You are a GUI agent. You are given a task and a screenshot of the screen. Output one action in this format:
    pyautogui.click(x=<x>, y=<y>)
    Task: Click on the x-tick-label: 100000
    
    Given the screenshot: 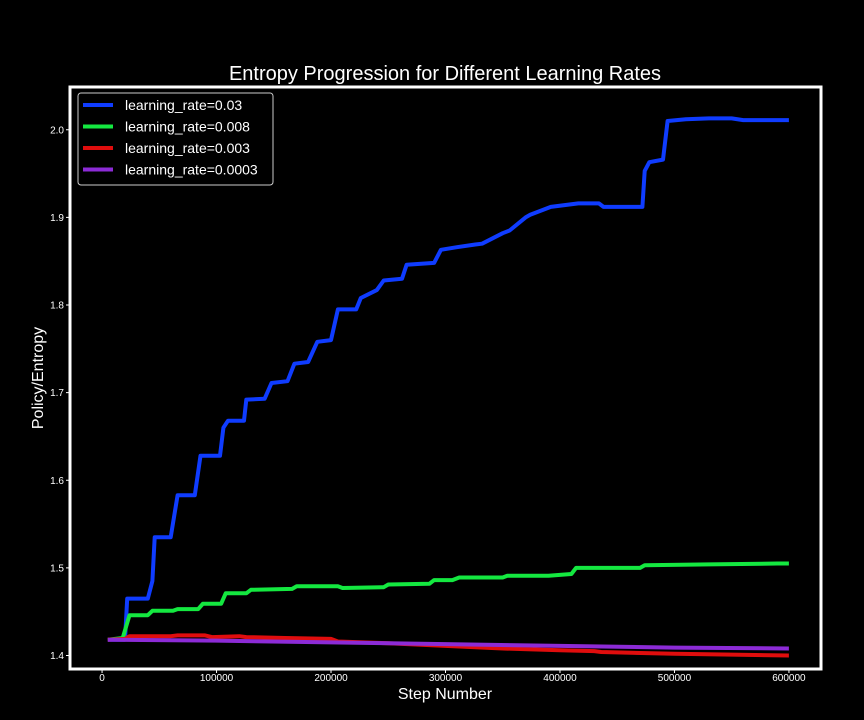 What is the action you would take?
    pyautogui.click(x=217, y=678)
    